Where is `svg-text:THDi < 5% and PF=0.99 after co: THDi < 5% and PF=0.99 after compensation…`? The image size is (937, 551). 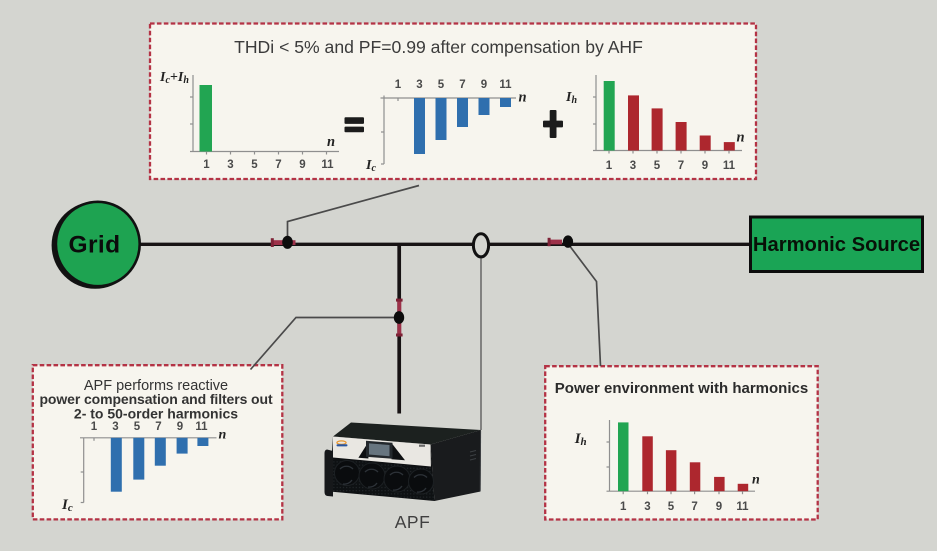
svg-text:THDi < 5% and PF=0.99 after co: THDi < 5% and PF=0.99 after compensation… is located at coordinates (438, 47).